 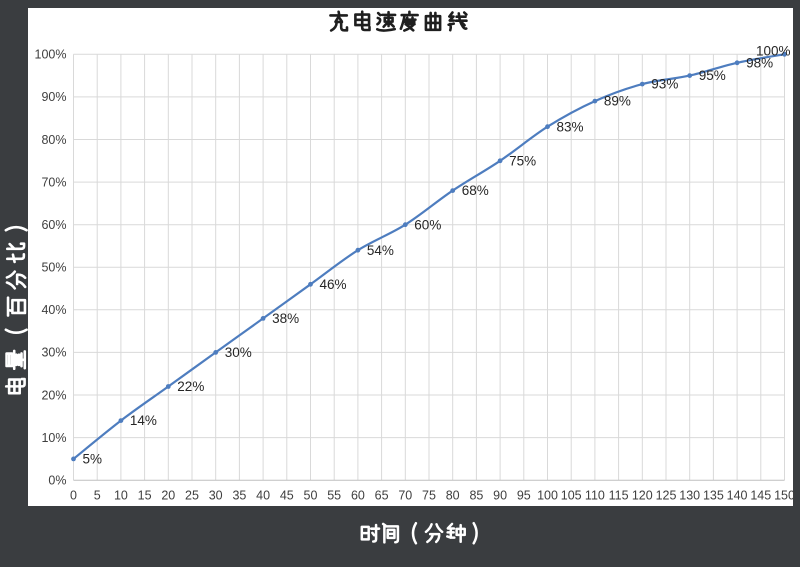 What do you see at coordinates (619, 496) in the screenshot?
I see `svg-text: 115` at bounding box center [619, 496].